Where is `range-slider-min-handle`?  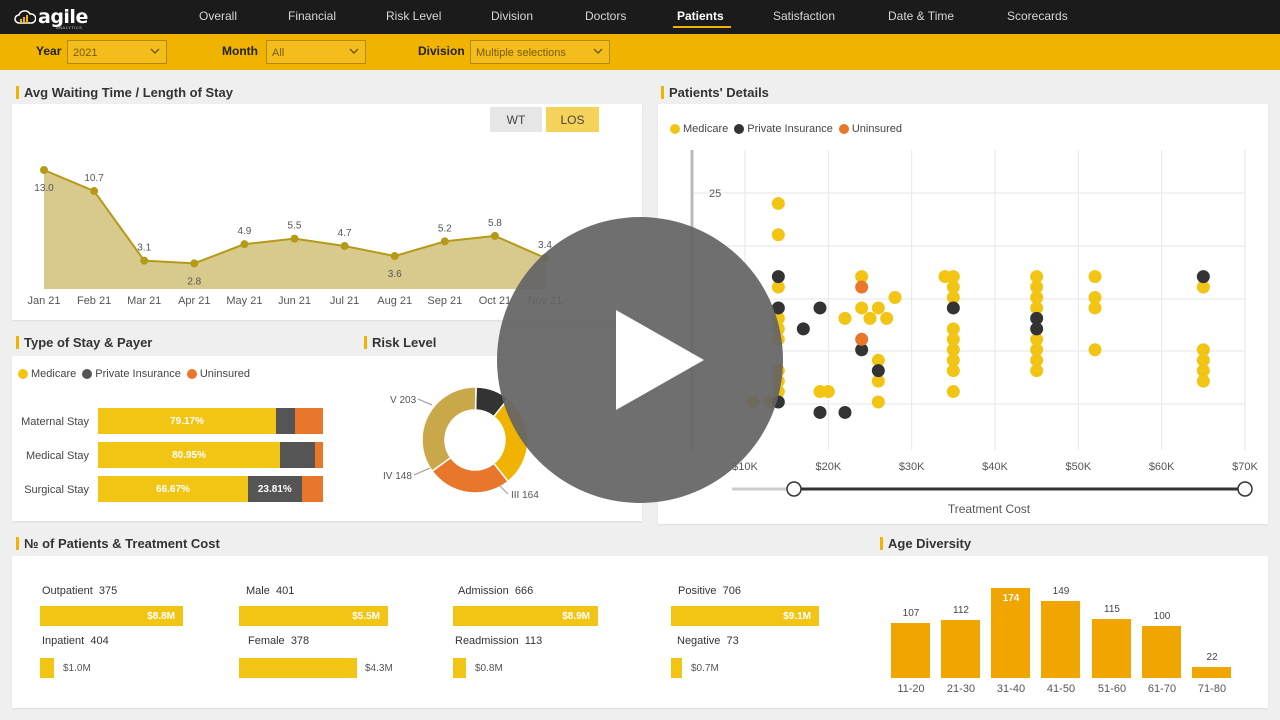 range-slider-min-handle is located at coordinates (794, 489).